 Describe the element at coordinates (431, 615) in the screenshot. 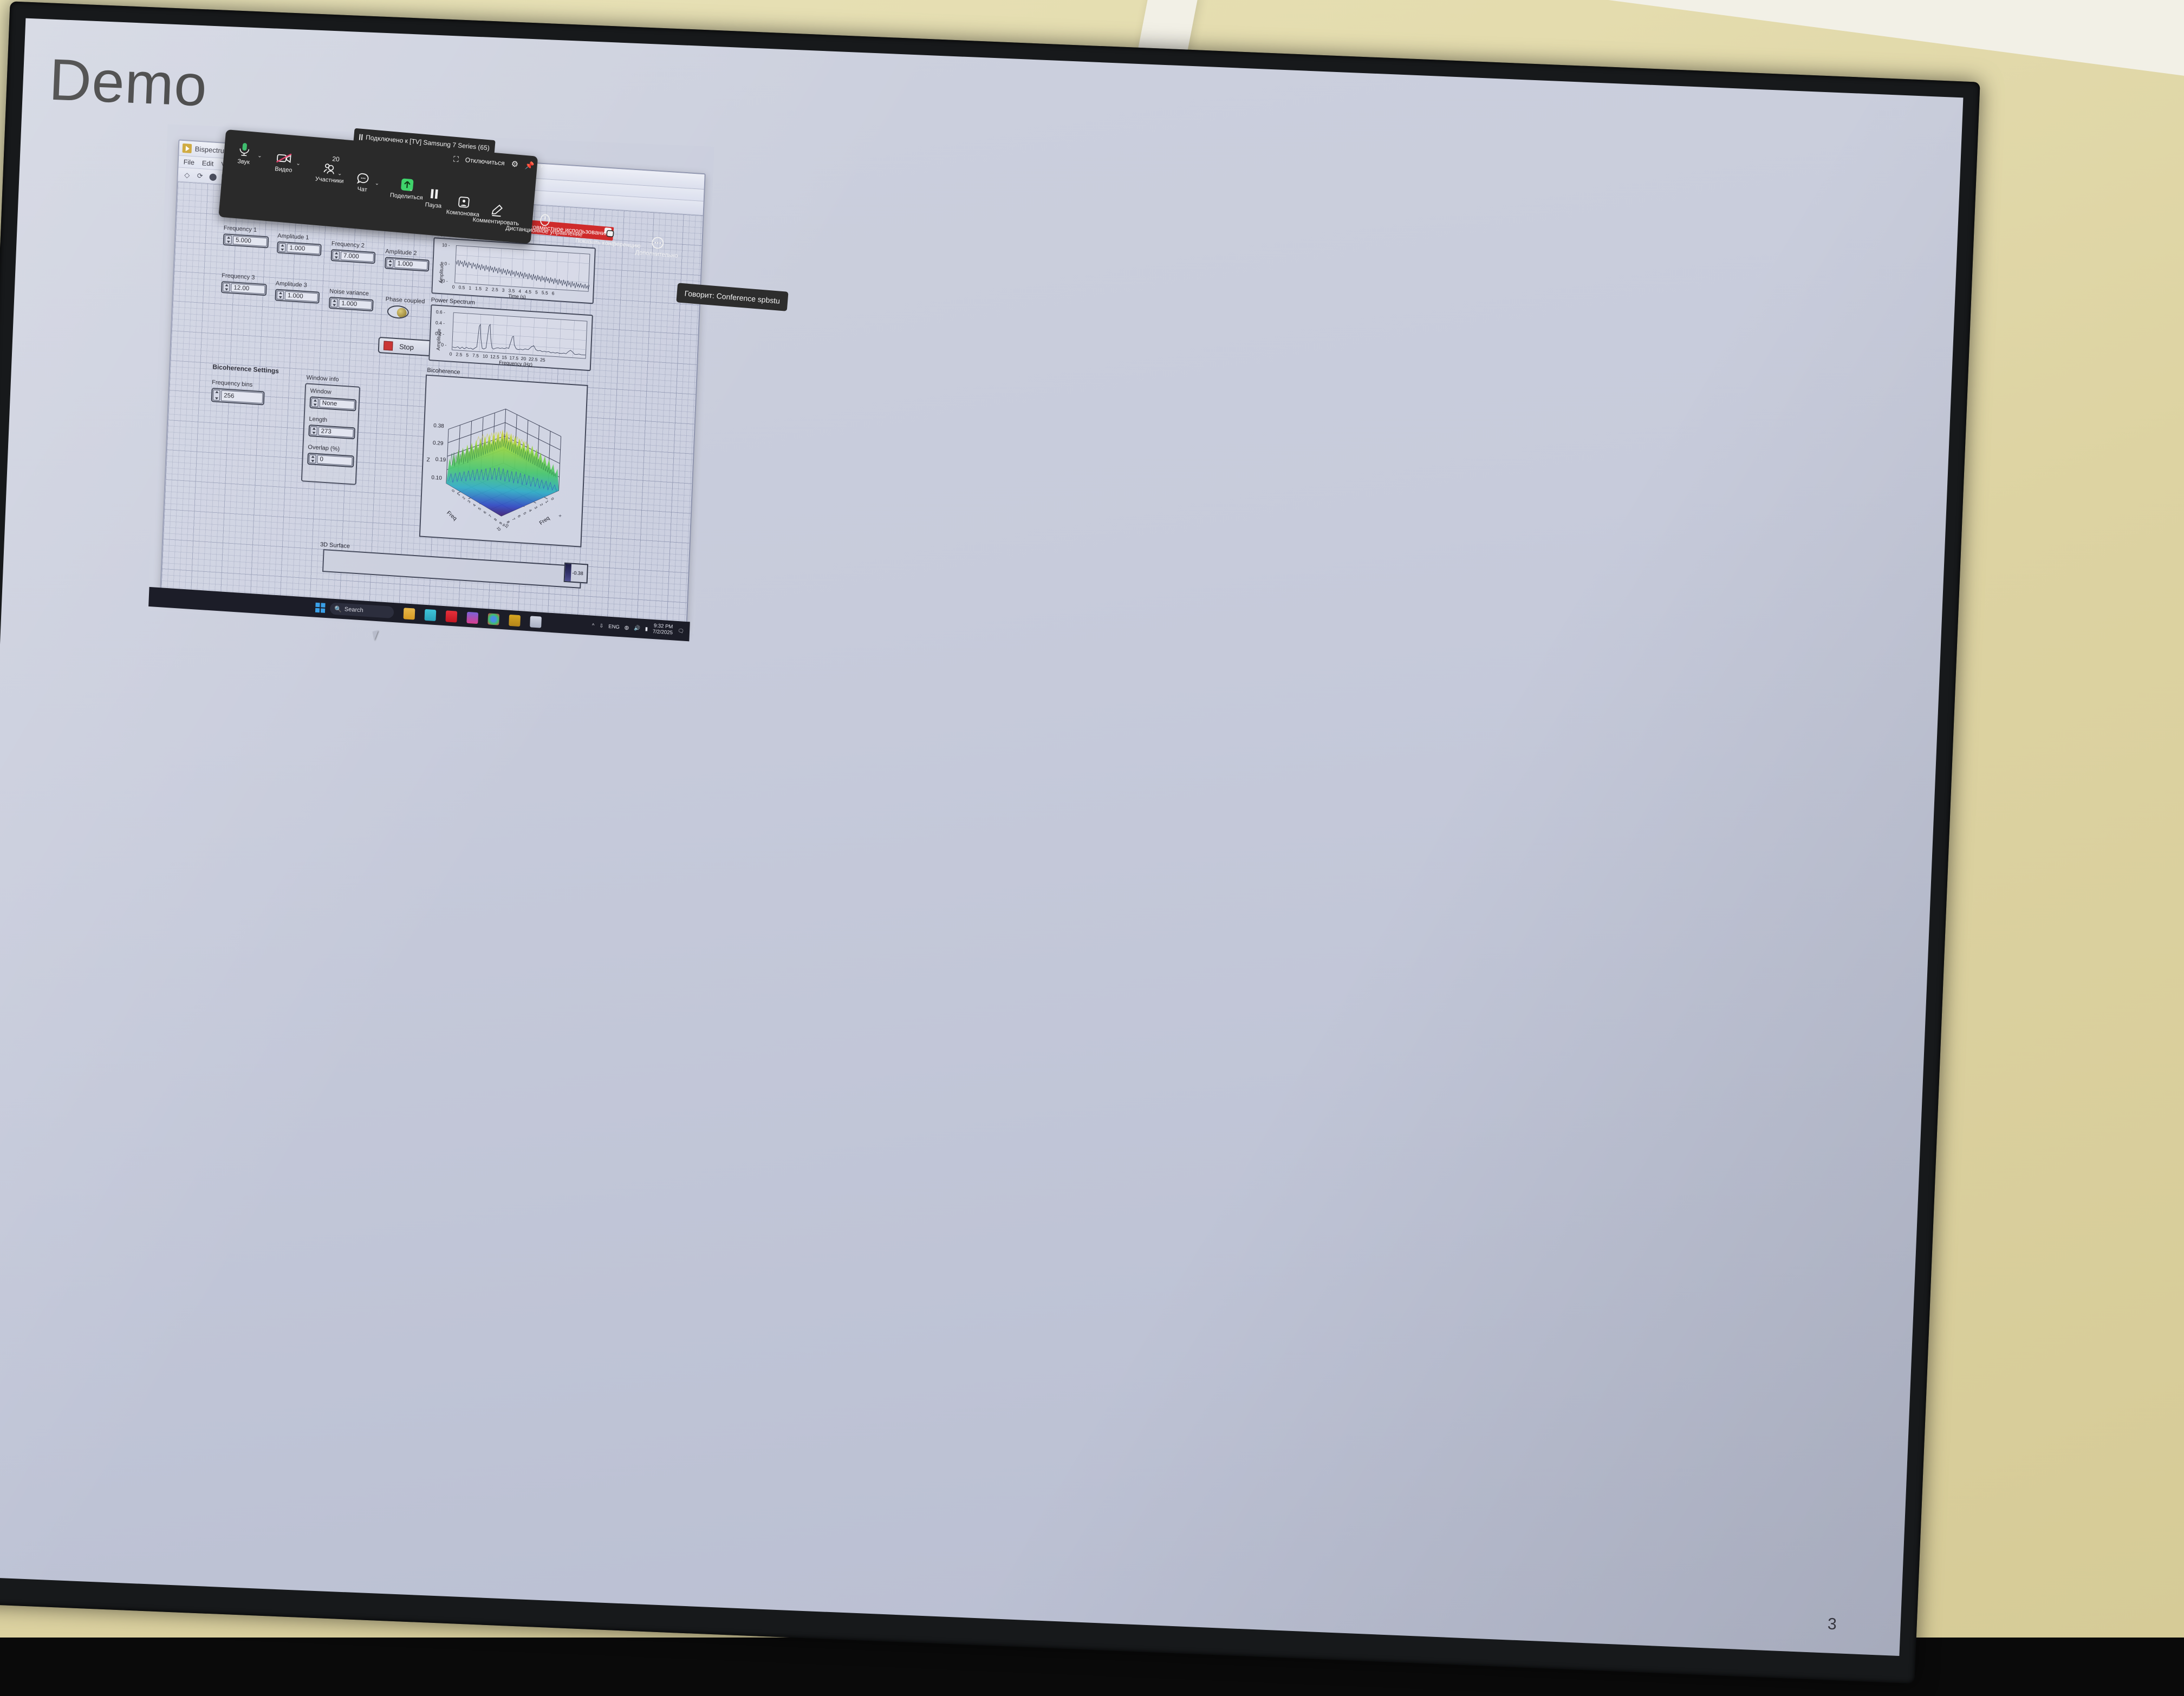

I see `teams-icon` at that location.